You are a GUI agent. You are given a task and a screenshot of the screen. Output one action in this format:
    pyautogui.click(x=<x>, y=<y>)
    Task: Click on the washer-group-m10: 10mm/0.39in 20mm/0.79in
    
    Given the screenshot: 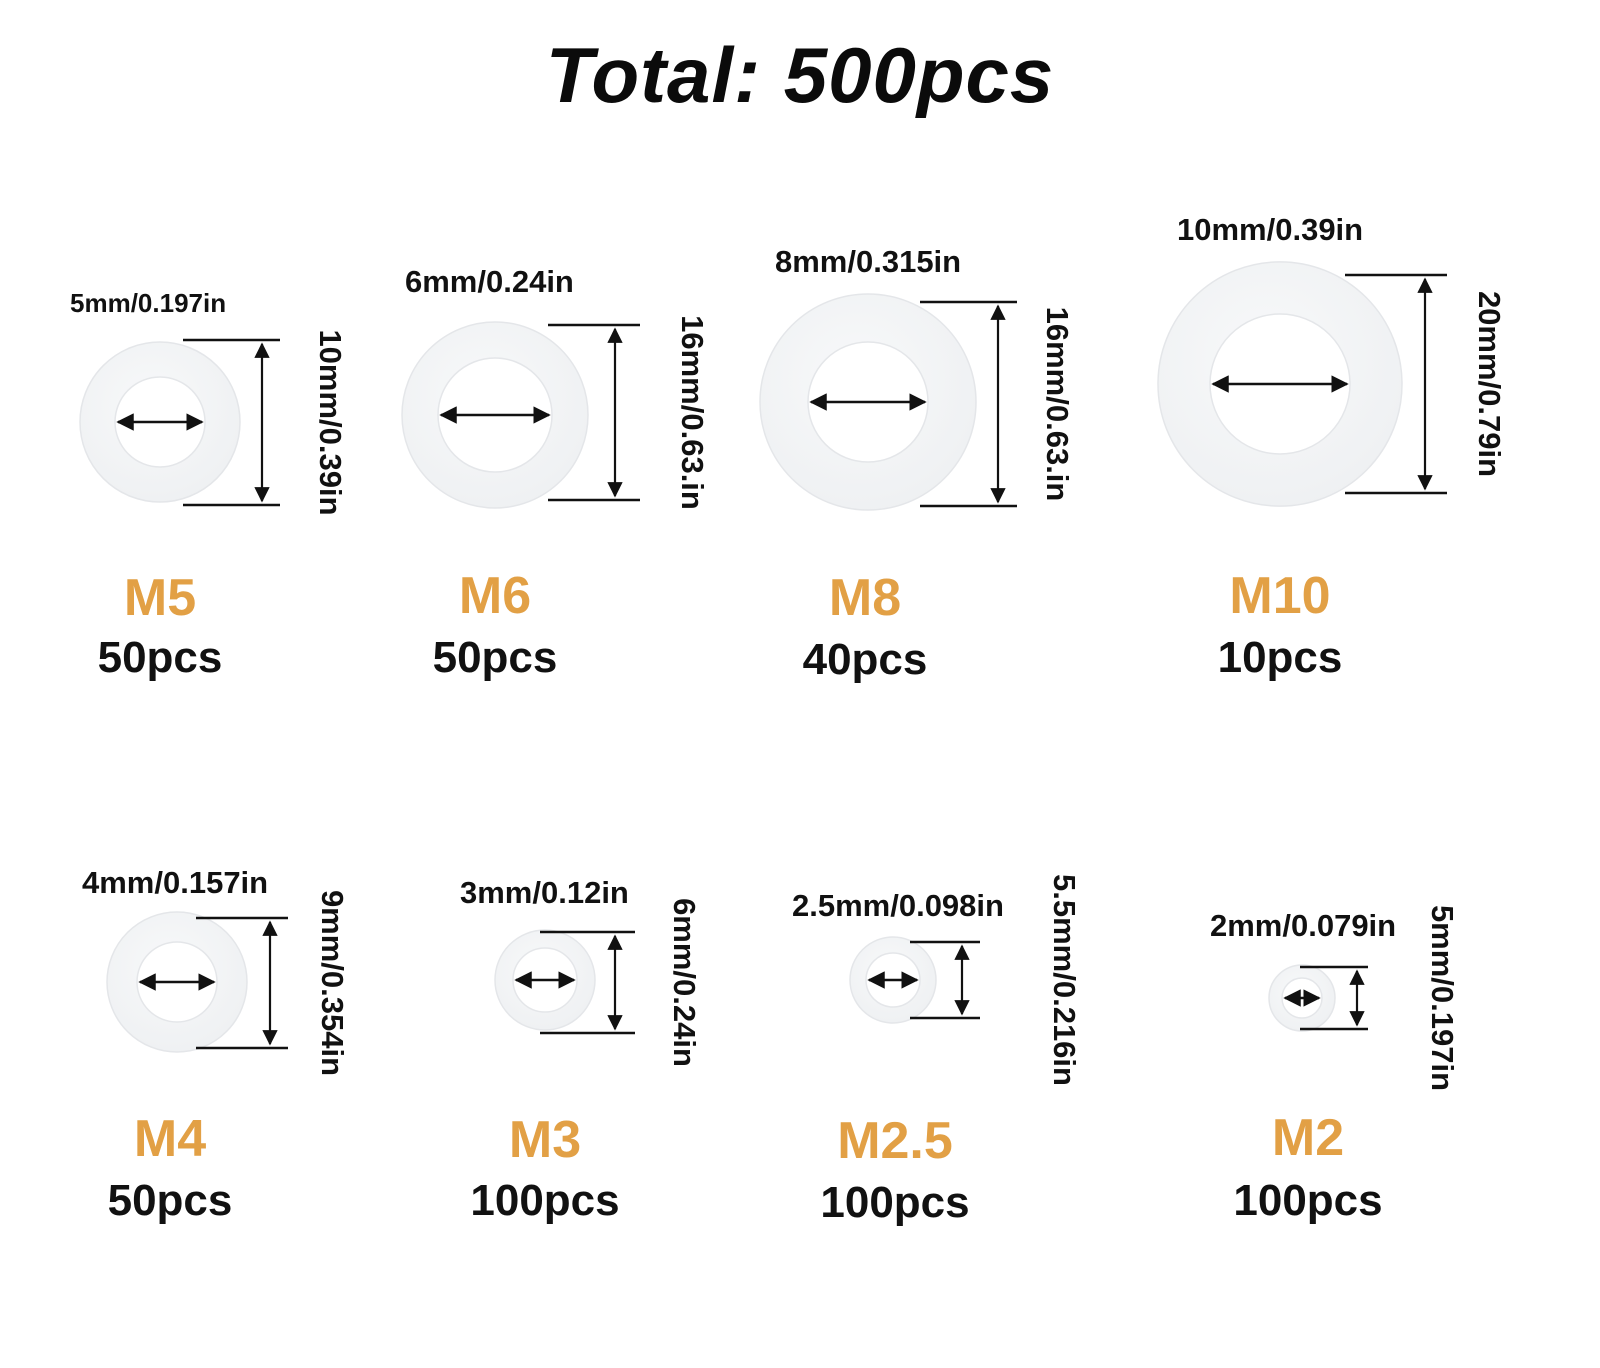 What is the action you would take?
    pyautogui.click(x=1332, y=359)
    